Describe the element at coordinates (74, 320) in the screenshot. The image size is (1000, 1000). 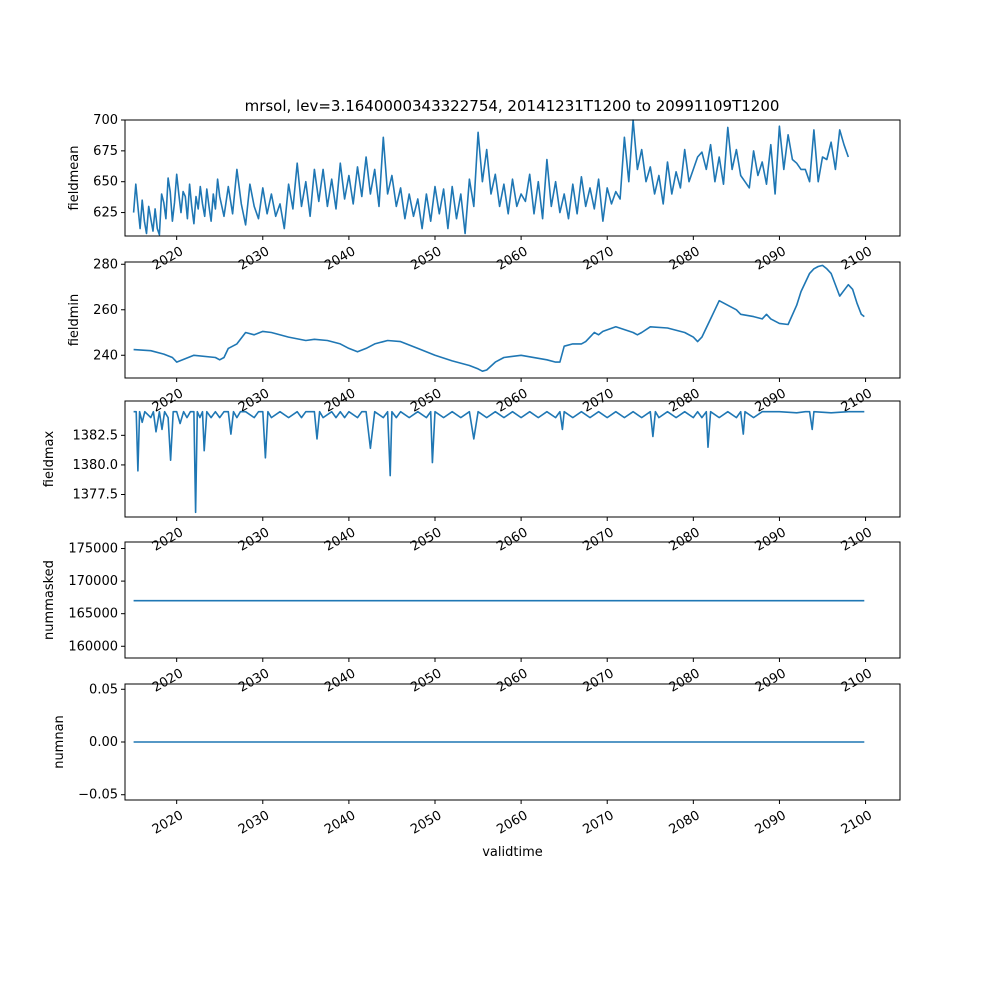
I see `y-axis-label: fieldmin` at that location.